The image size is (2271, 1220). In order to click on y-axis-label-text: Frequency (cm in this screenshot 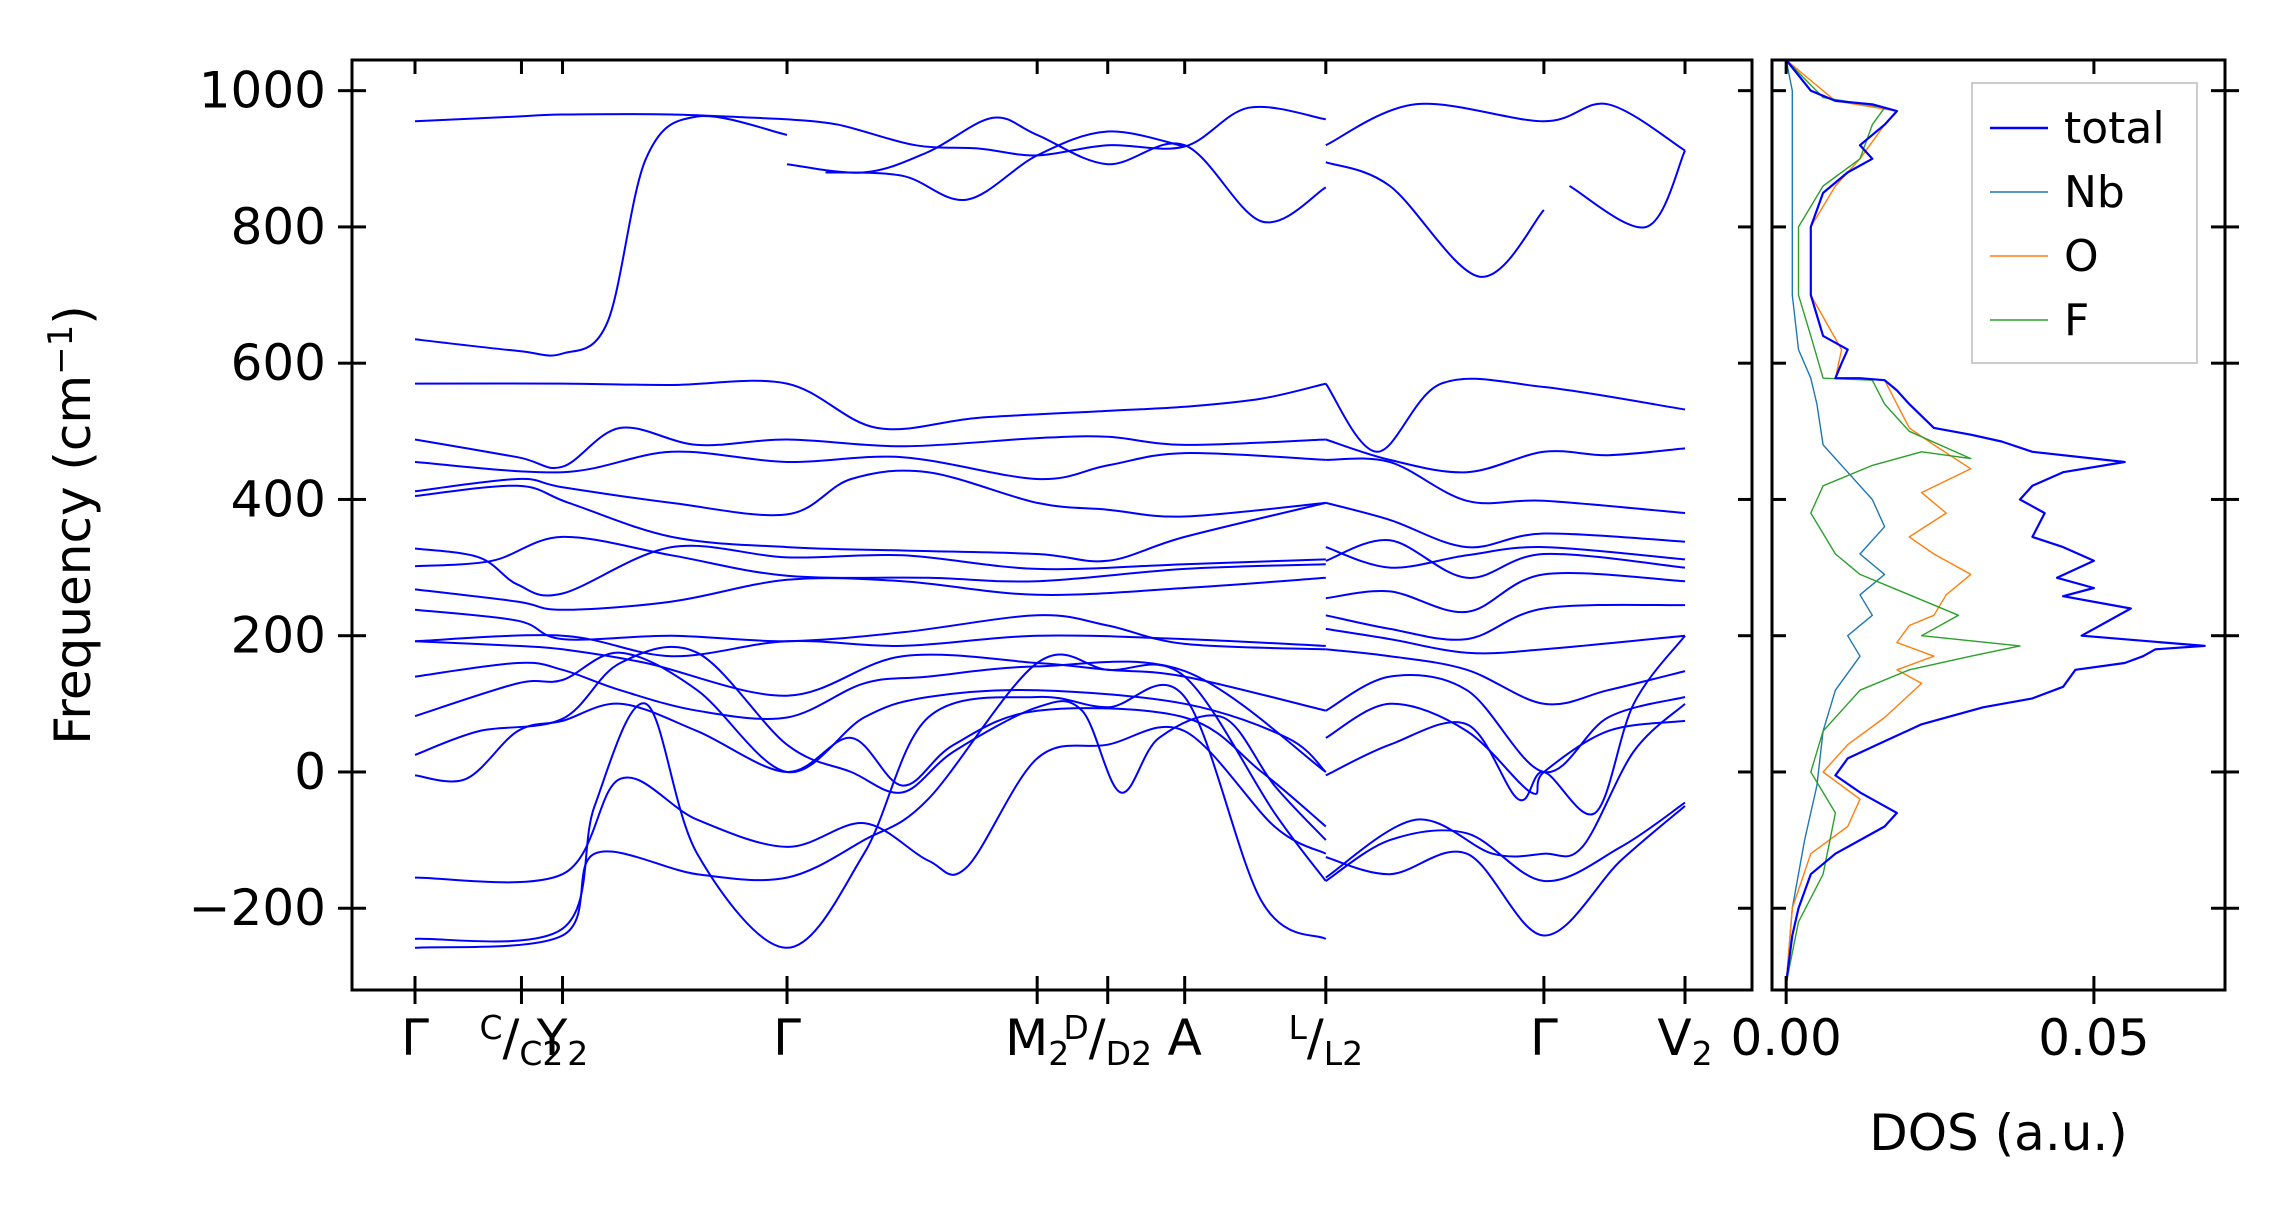, I will do `click(73, 560)`.